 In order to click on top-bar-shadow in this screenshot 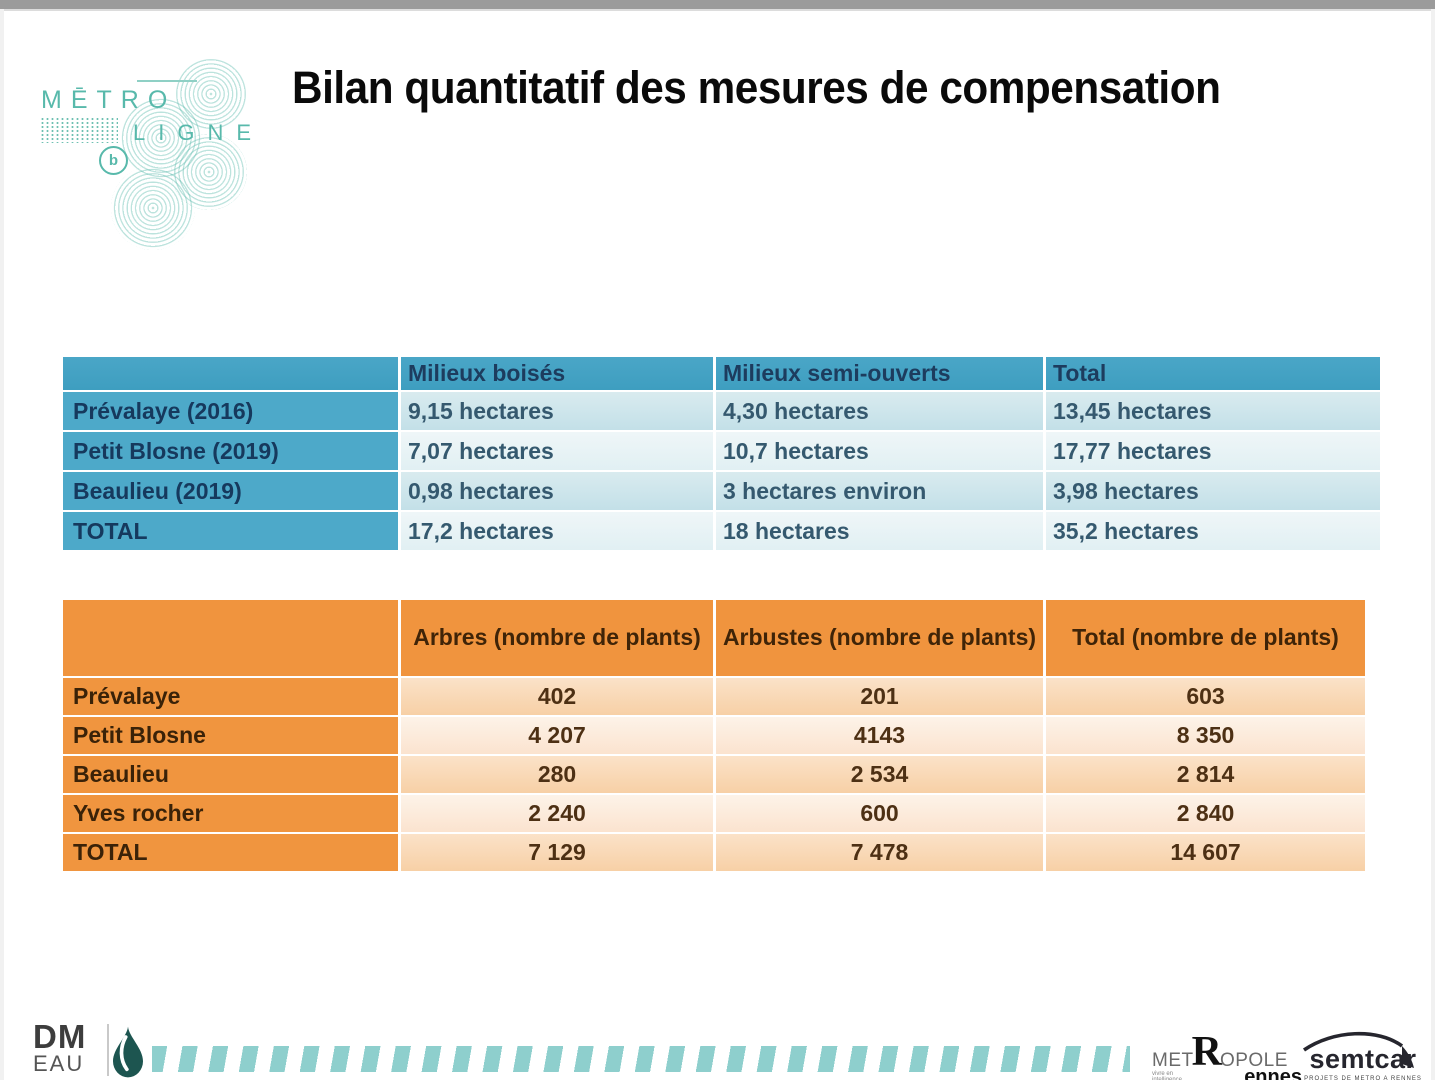, I will do `click(717, 10)`.